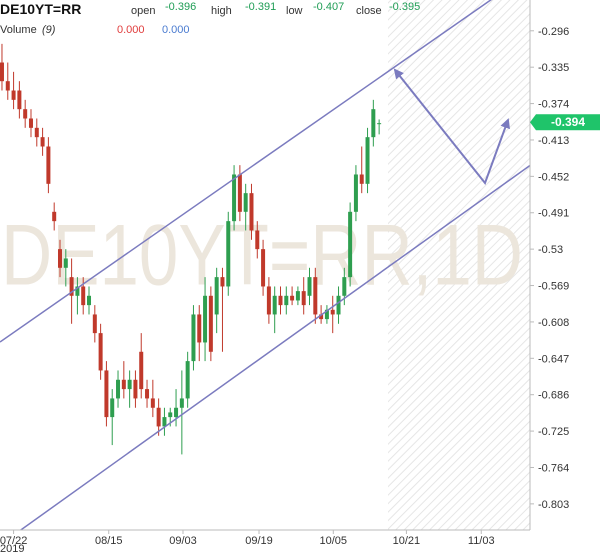 The image size is (600, 558). I want to click on y-tick-label: -0.647, so click(553, 359).